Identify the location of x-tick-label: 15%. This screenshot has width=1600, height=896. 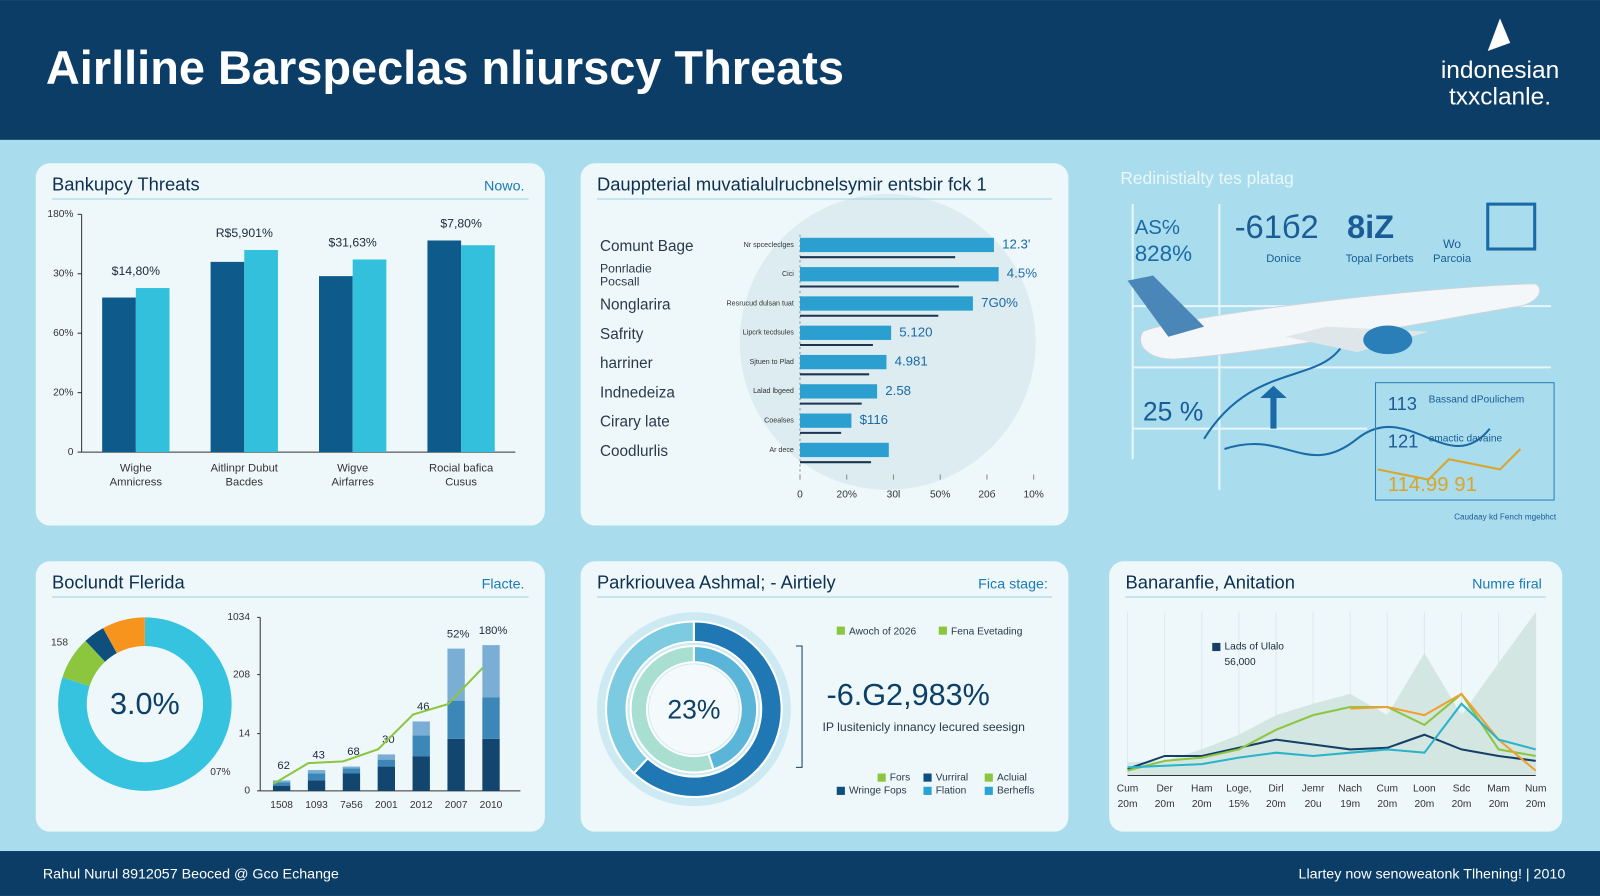
(1239, 804).